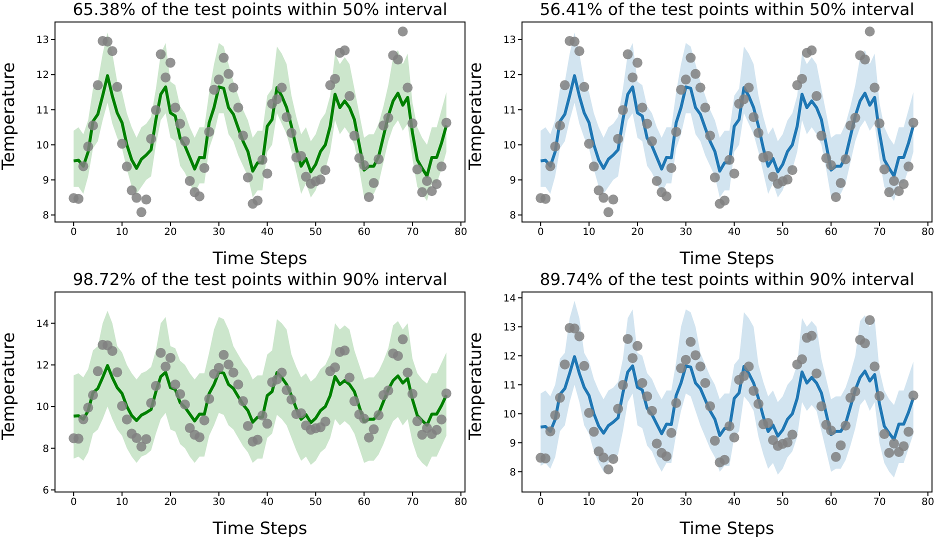  Describe the element at coordinates (727, 280) in the screenshot. I see `chart-title: 89.74% of the test points within 90% interval` at that location.